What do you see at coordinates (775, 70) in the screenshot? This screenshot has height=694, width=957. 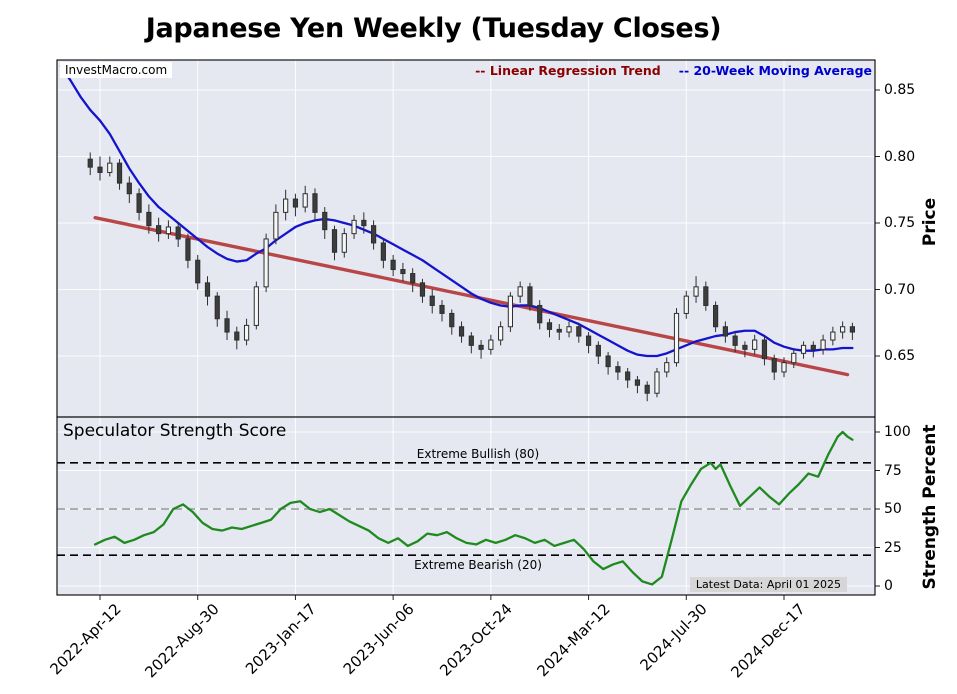 I see `legend-ma-label: -- 20-Week Moving Average` at bounding box center [775, 70].